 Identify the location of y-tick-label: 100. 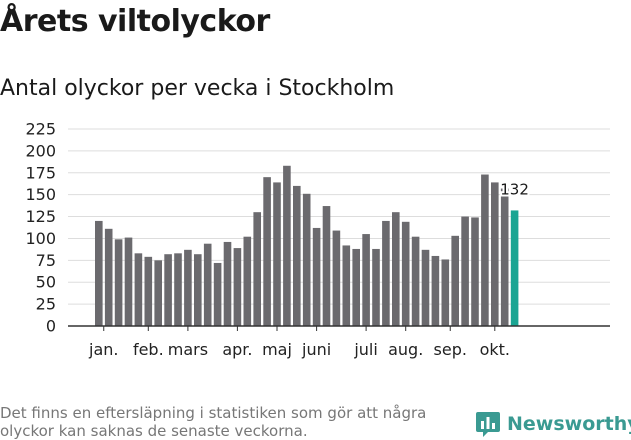
(40, 238).